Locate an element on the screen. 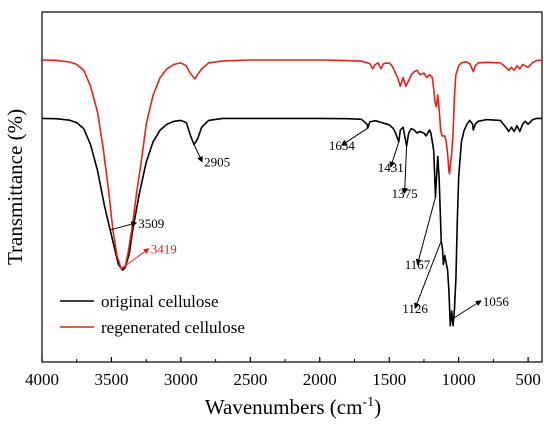  x-tick-label: 500 is located at coordinates (528, 379).